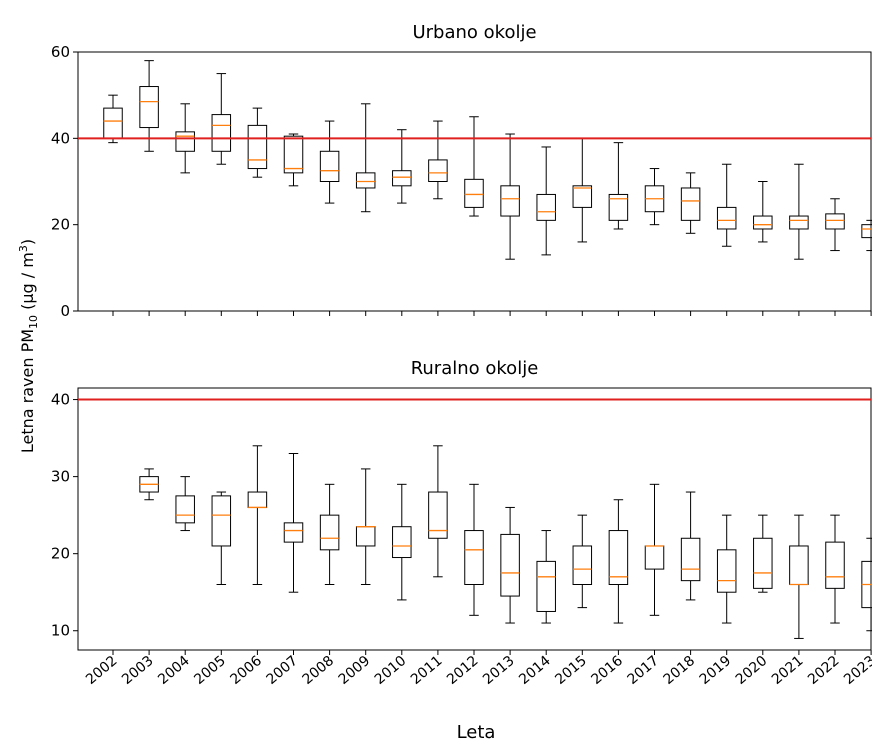  What do you see at coordinates (282, 670) in the screenshot?
I see `x-tick-label: 2007` at bounding box center [282, 670].